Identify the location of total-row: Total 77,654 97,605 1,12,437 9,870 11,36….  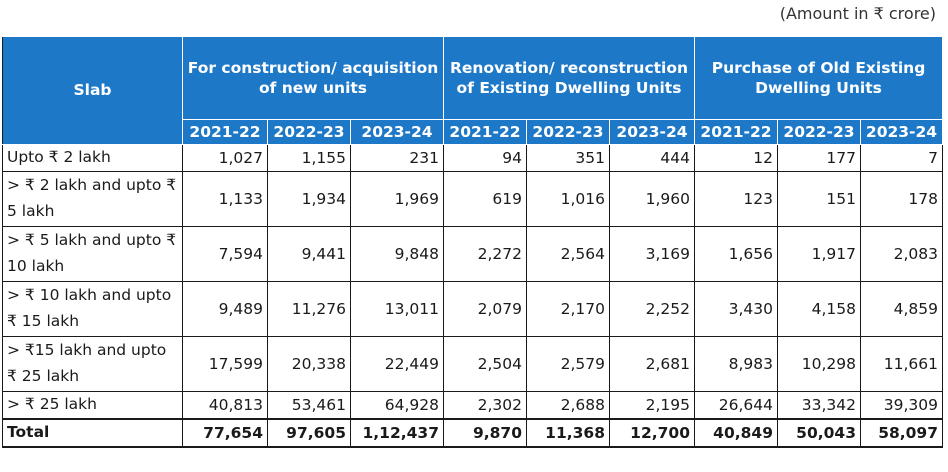
(473, 433).